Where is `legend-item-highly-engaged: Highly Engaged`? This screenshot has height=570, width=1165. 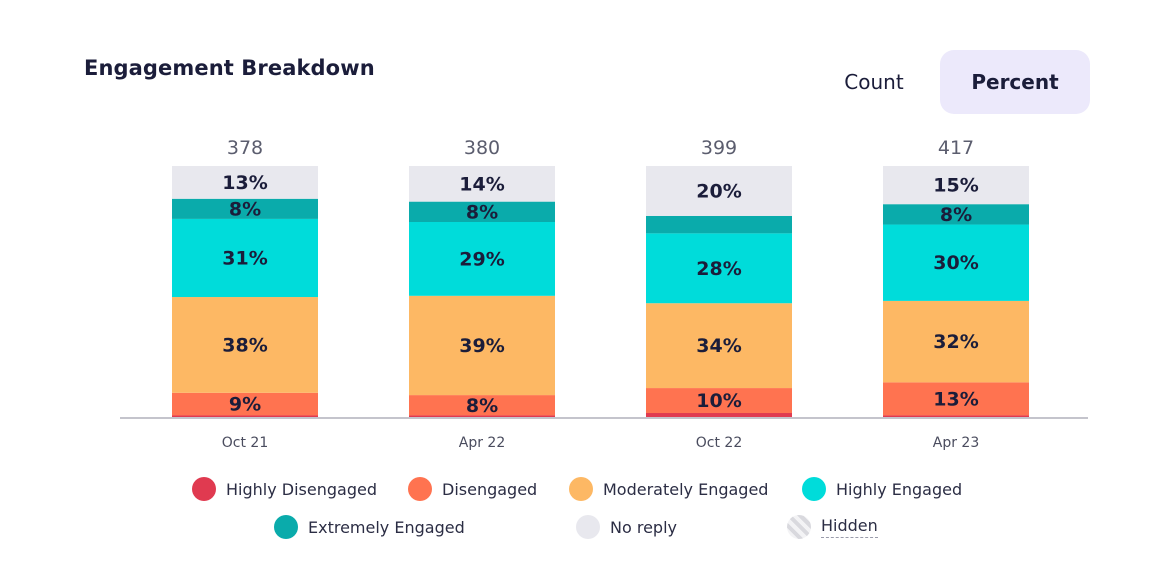
legend-item-highly-engaged: Highly Engaged is located at coordinates (882, 489).